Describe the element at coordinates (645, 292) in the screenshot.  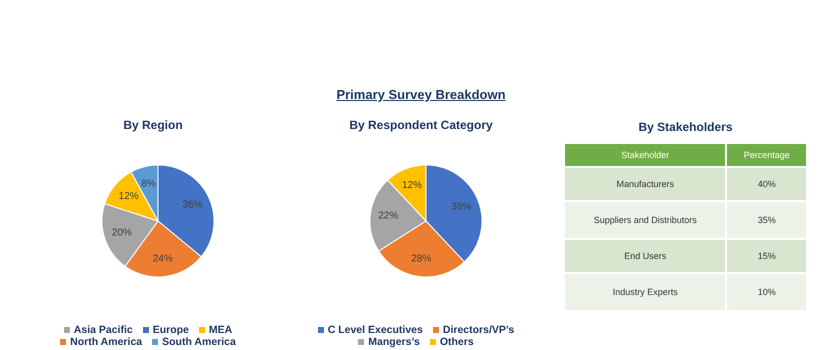
I see `category-label: Industry Experts` at that location.